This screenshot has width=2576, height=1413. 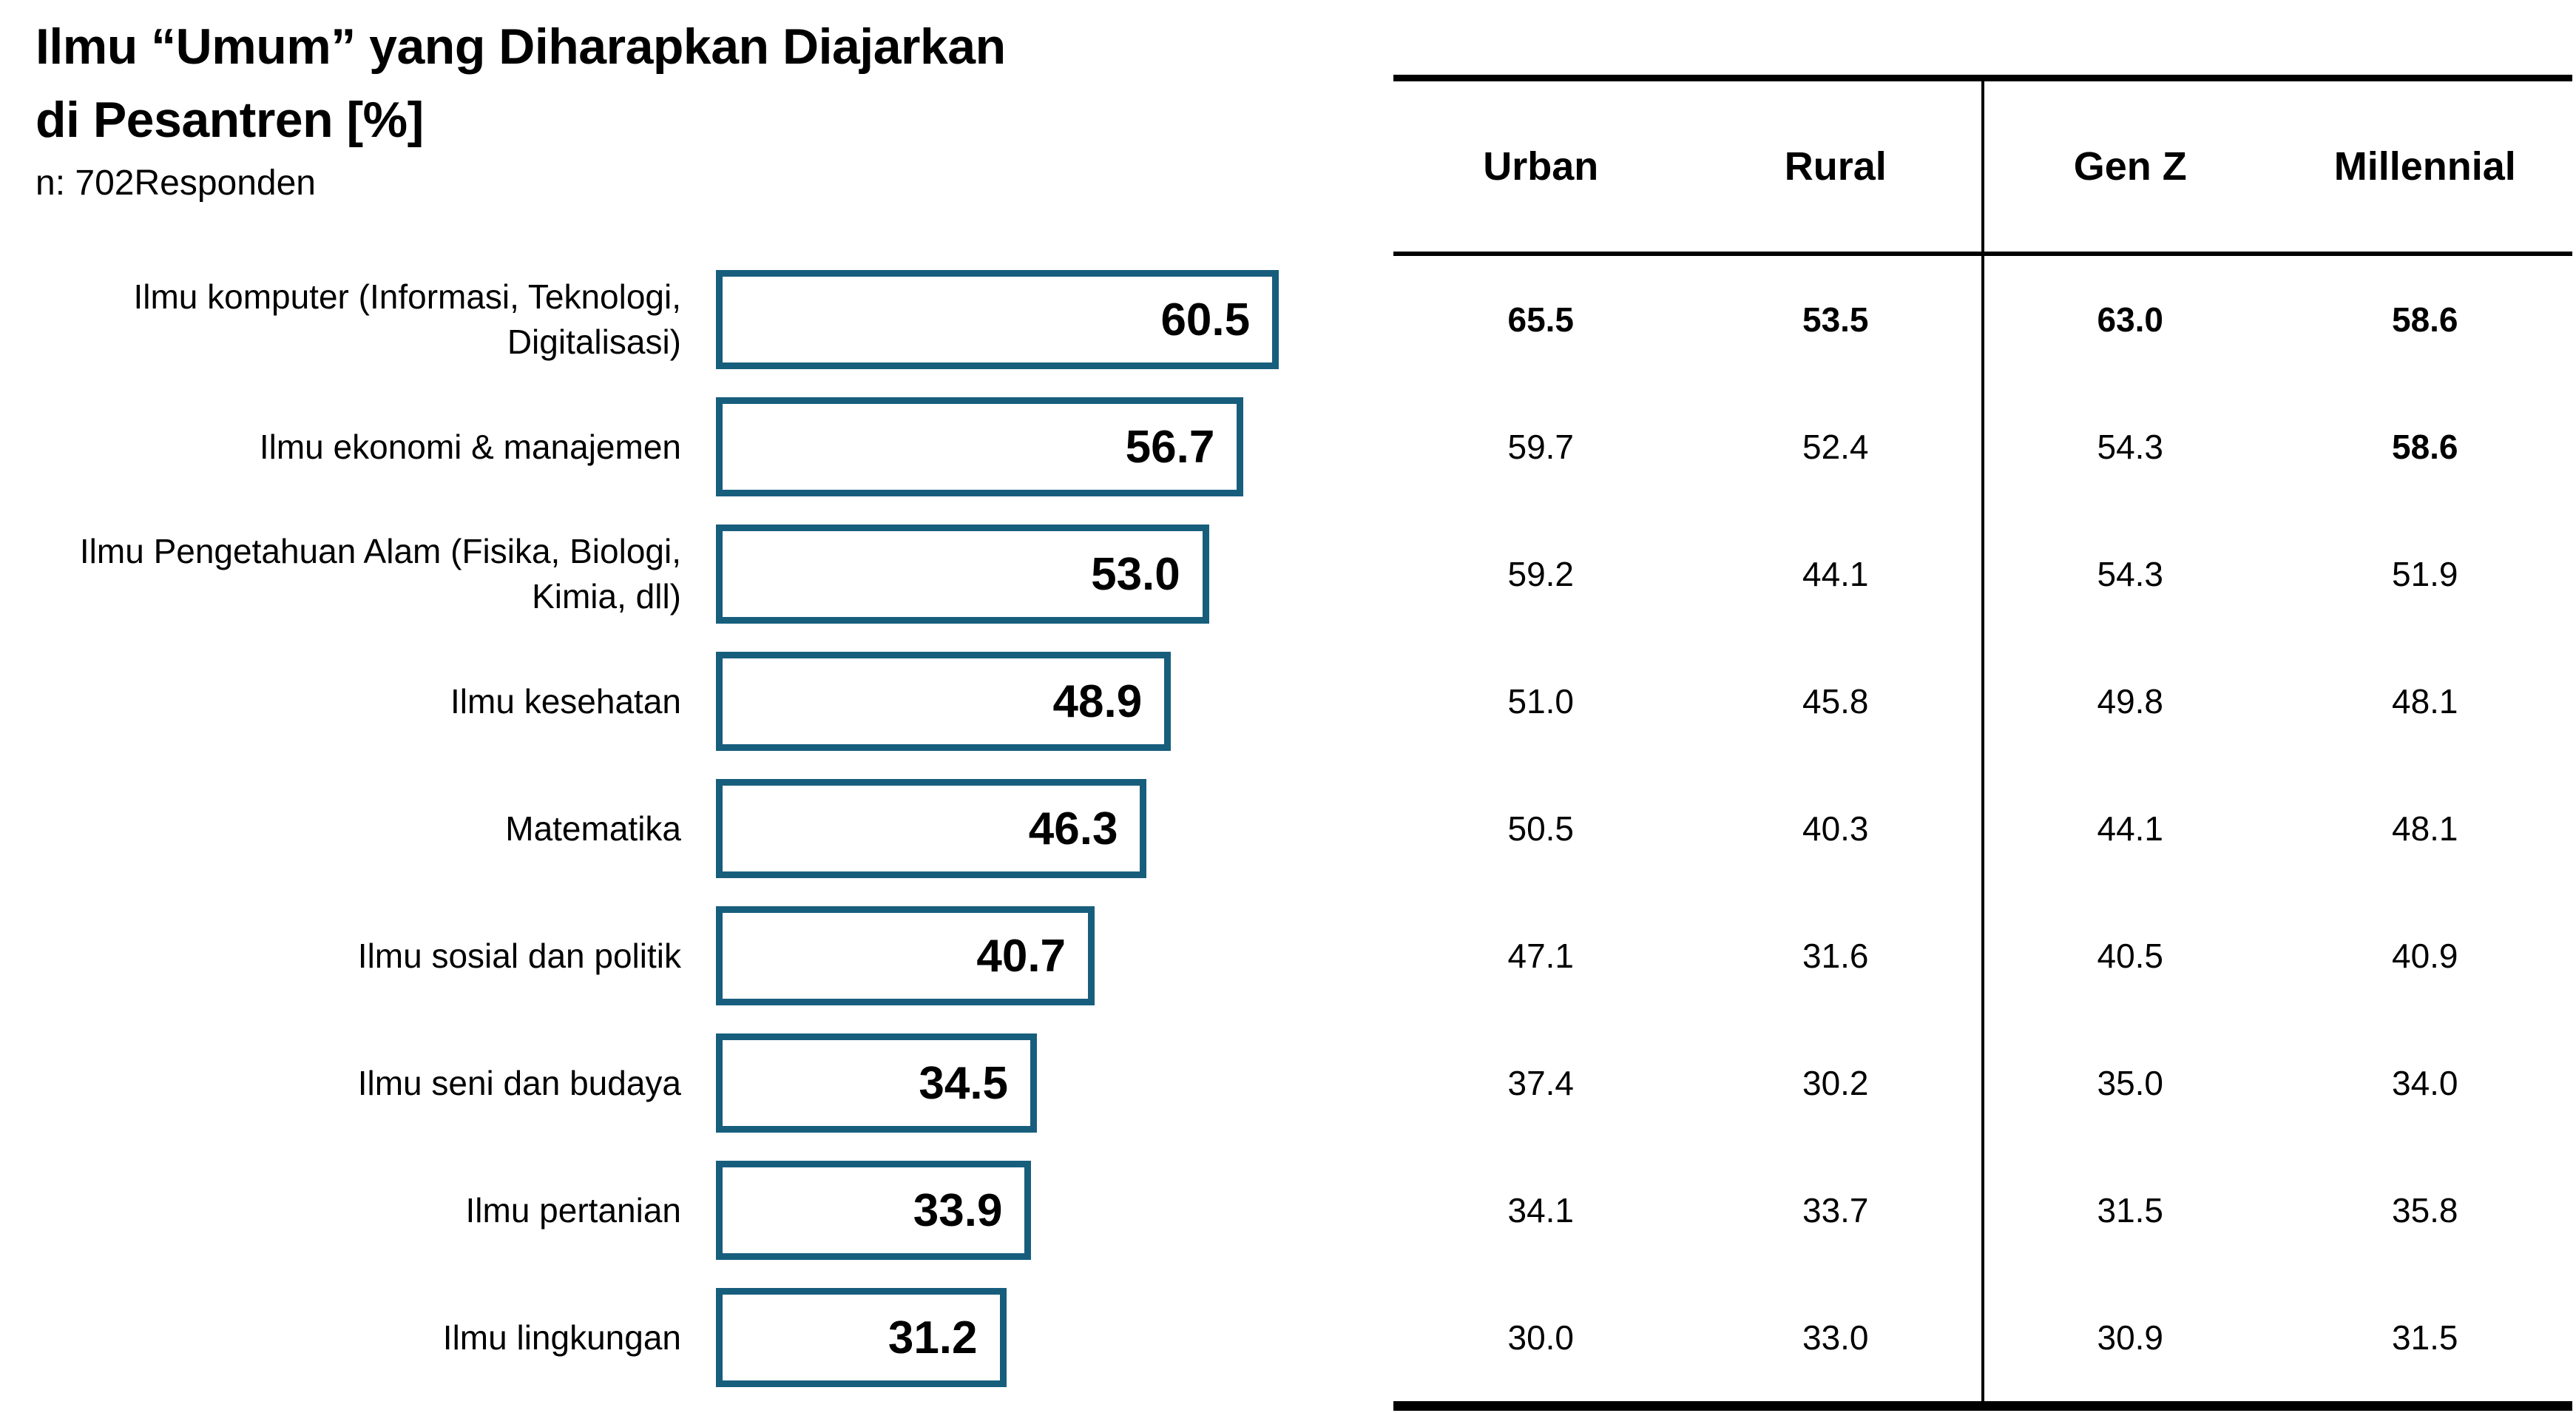 I want to click on bar: 33.9, so click(x=874, y=1210).